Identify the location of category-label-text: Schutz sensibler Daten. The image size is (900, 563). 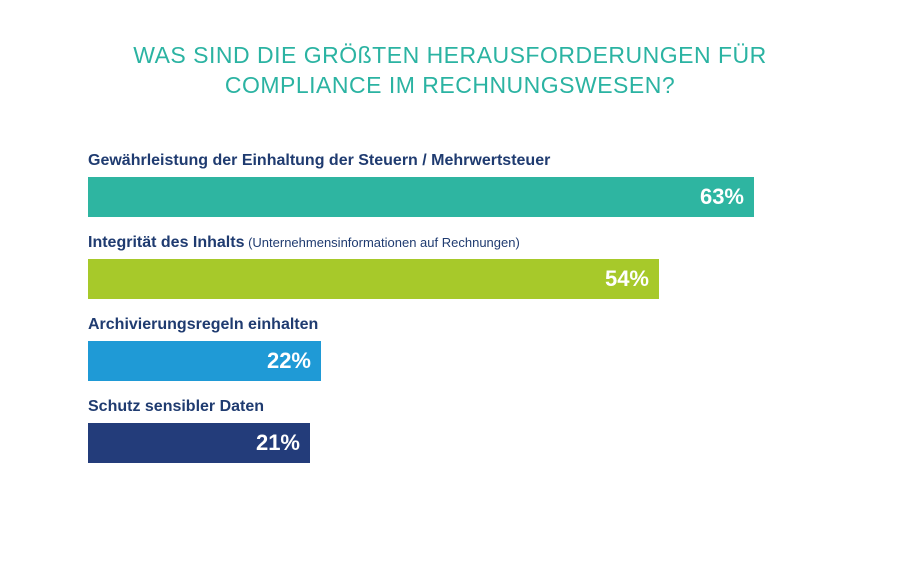
(176, 406).